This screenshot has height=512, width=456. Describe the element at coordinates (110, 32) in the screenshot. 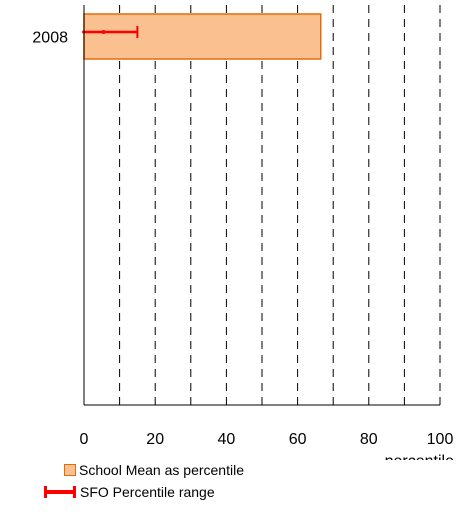

I see `error-bars` at that location.